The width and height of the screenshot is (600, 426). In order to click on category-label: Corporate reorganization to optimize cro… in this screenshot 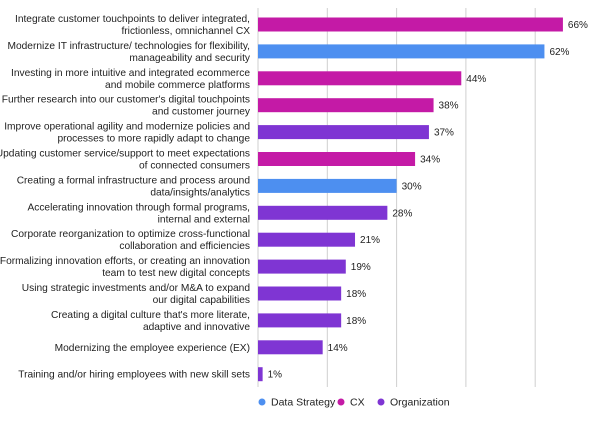, I will do `click(130, 234)`.